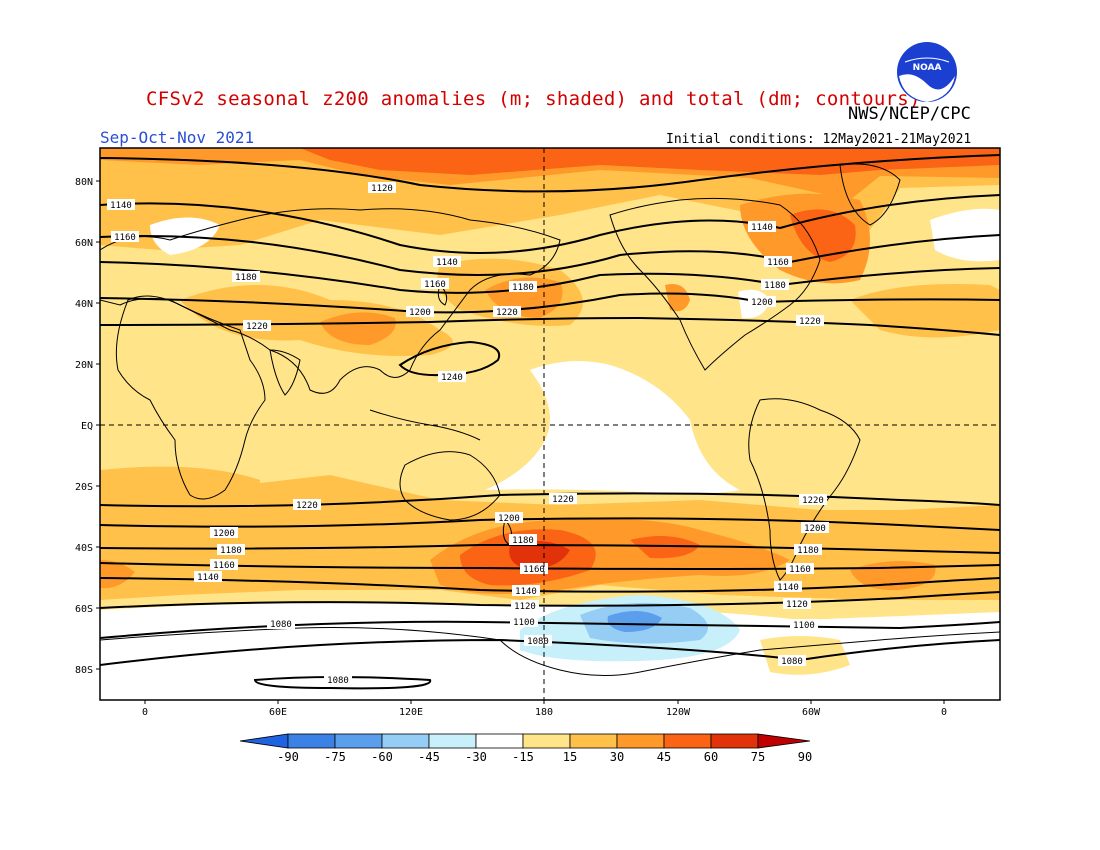 This screenshot has height=850, width=1100. I want to click on lat-label: 60S, so click(84, 609).